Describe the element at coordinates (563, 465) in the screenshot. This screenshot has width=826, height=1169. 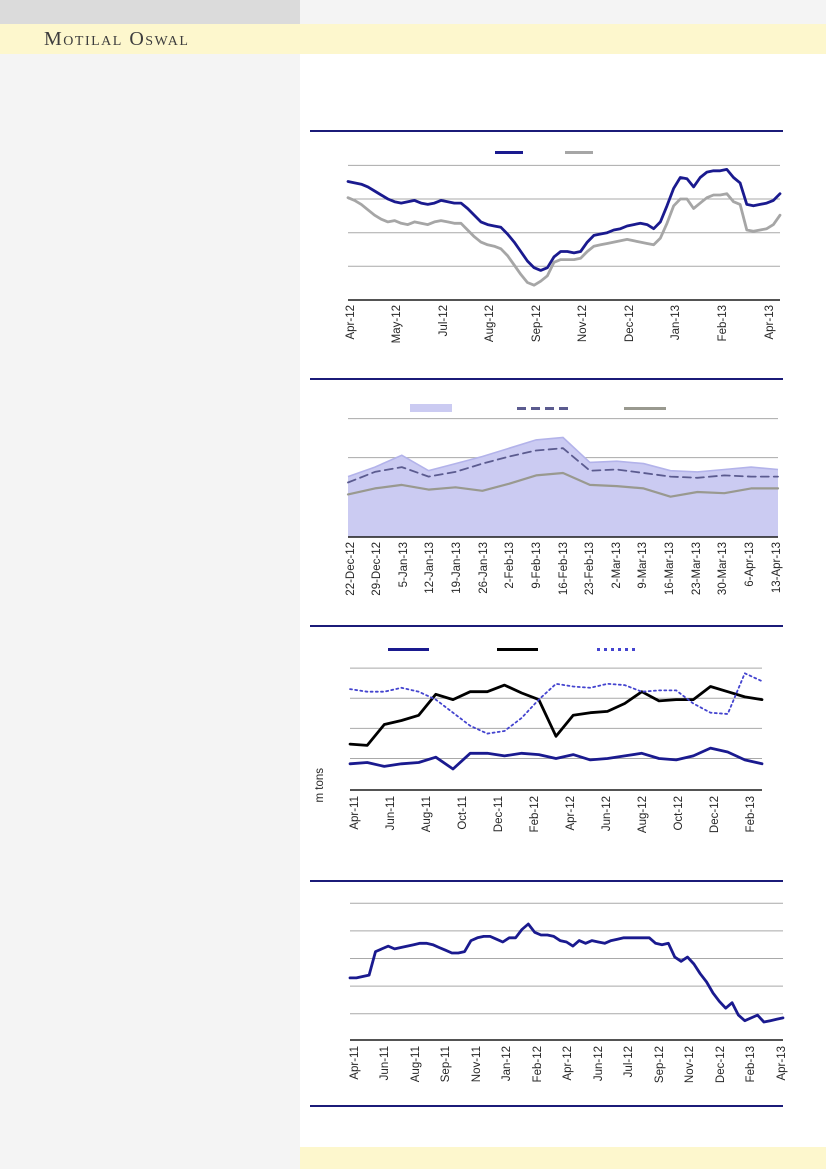
I see `dashed-slate-line-series` at that location.